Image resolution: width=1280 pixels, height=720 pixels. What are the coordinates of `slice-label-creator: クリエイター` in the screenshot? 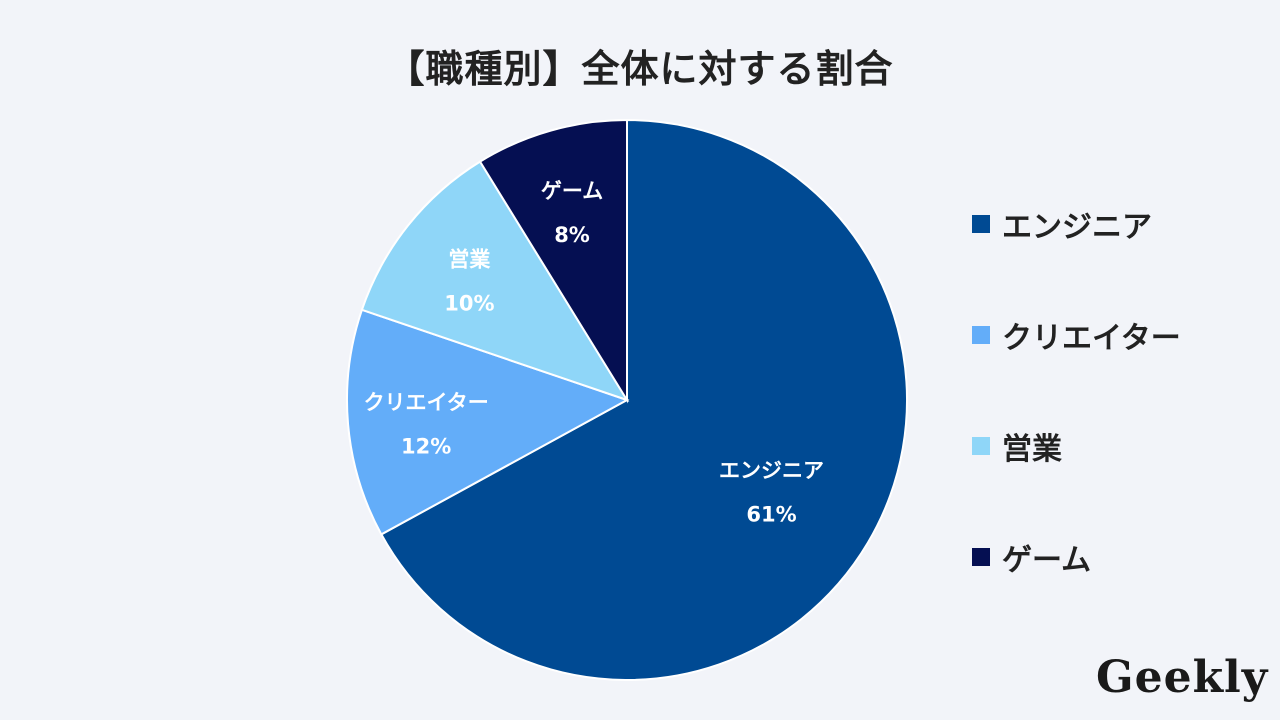 It's located at (426, 402).